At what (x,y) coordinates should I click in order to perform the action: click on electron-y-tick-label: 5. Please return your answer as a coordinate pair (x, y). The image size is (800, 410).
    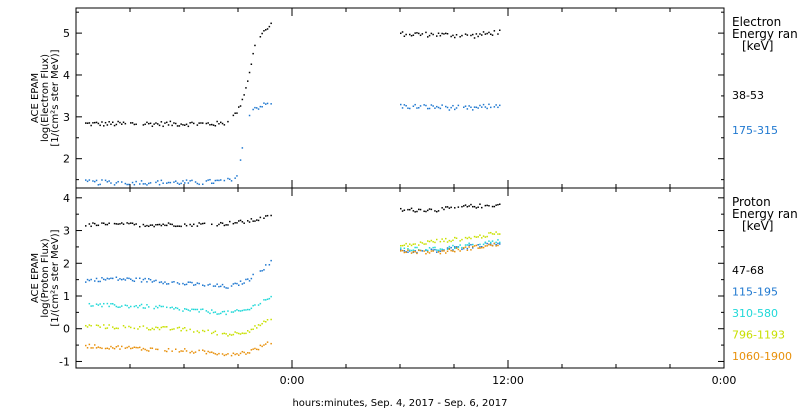
    Looking at the image, I should click on (66, 33).